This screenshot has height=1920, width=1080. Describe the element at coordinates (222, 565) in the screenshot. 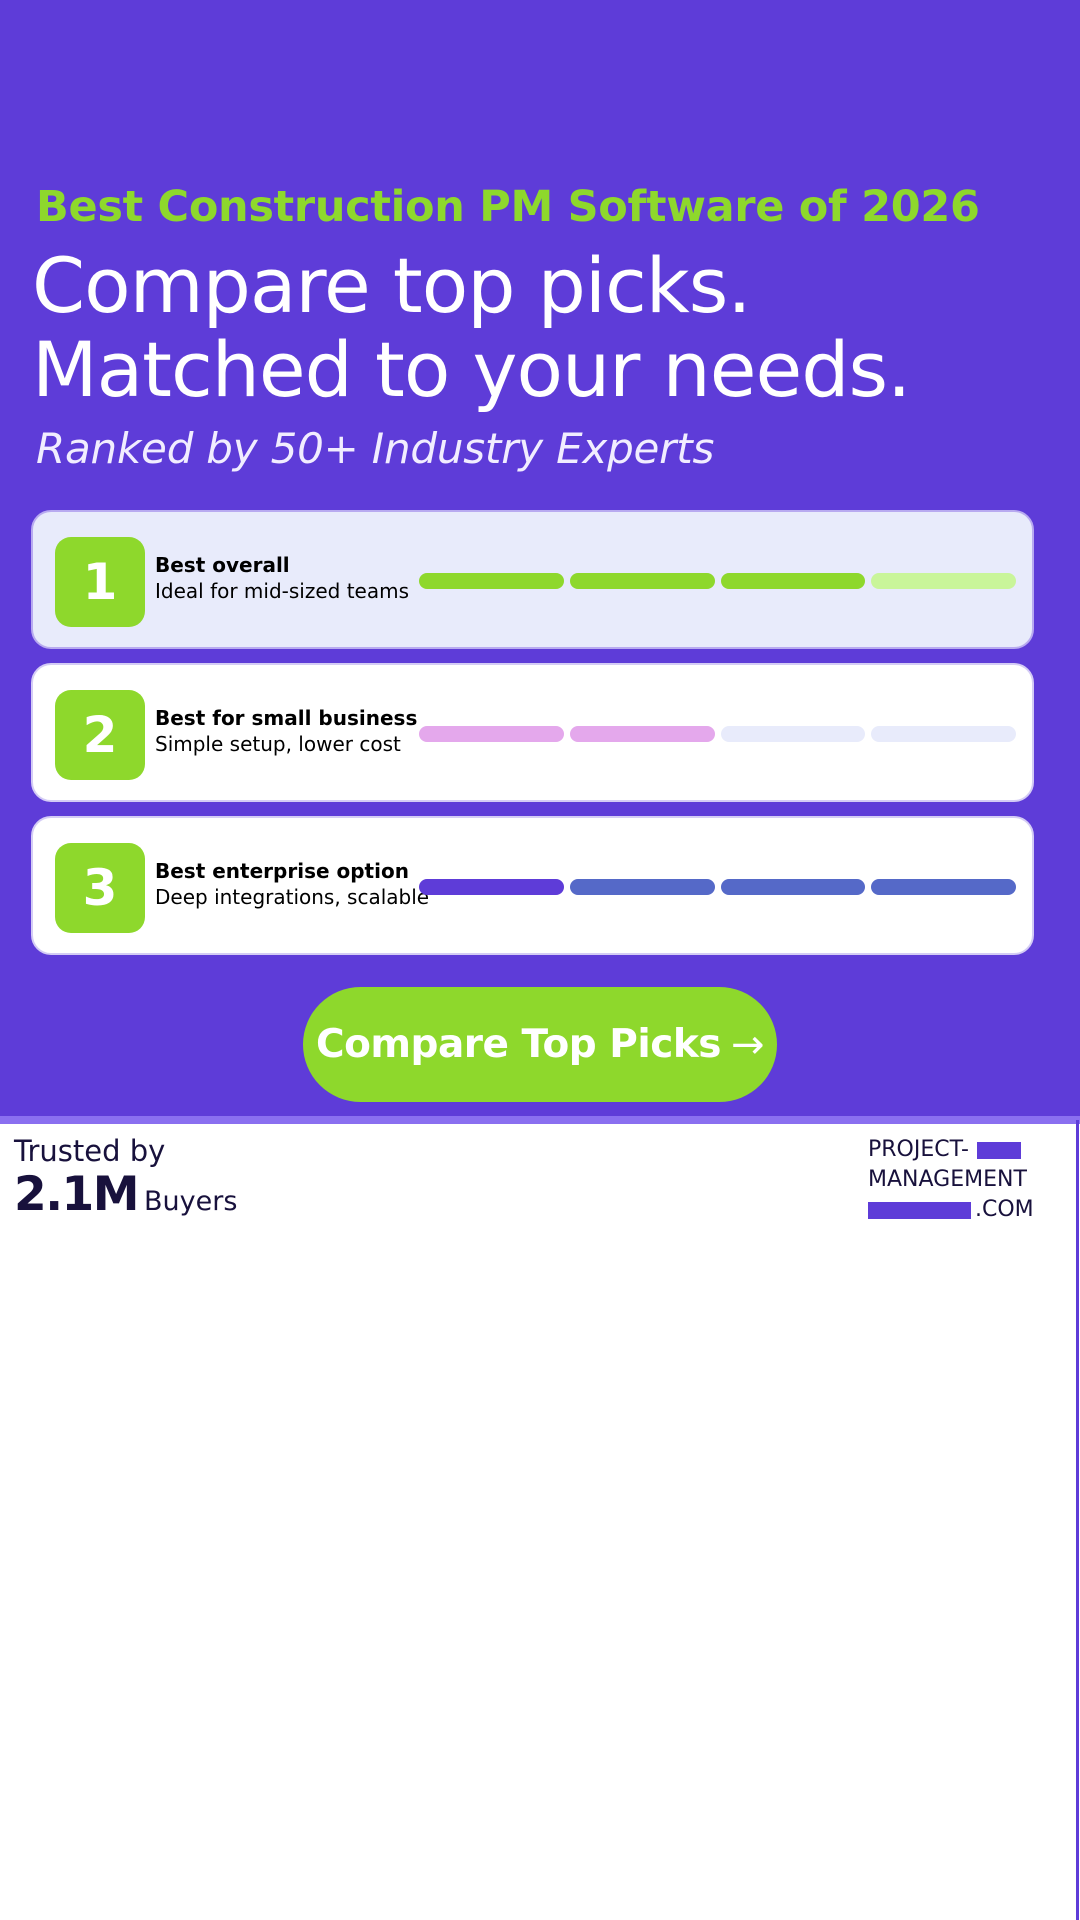

I see `pick-title: Best overall` at that location.